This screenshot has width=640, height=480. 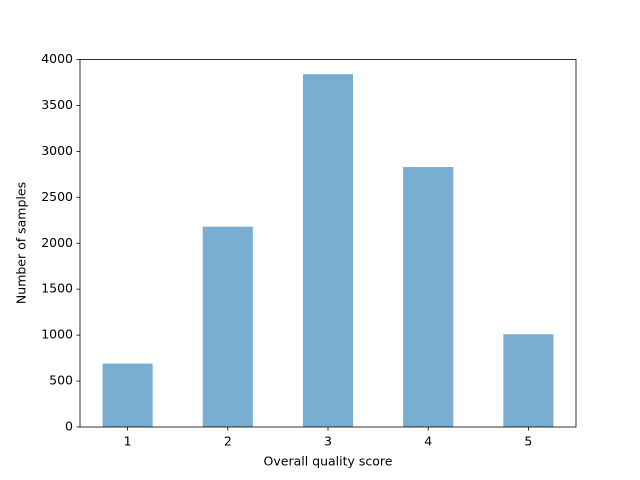 I want to click on y-axis-label: Number of samples, so click(x=21, y=243).